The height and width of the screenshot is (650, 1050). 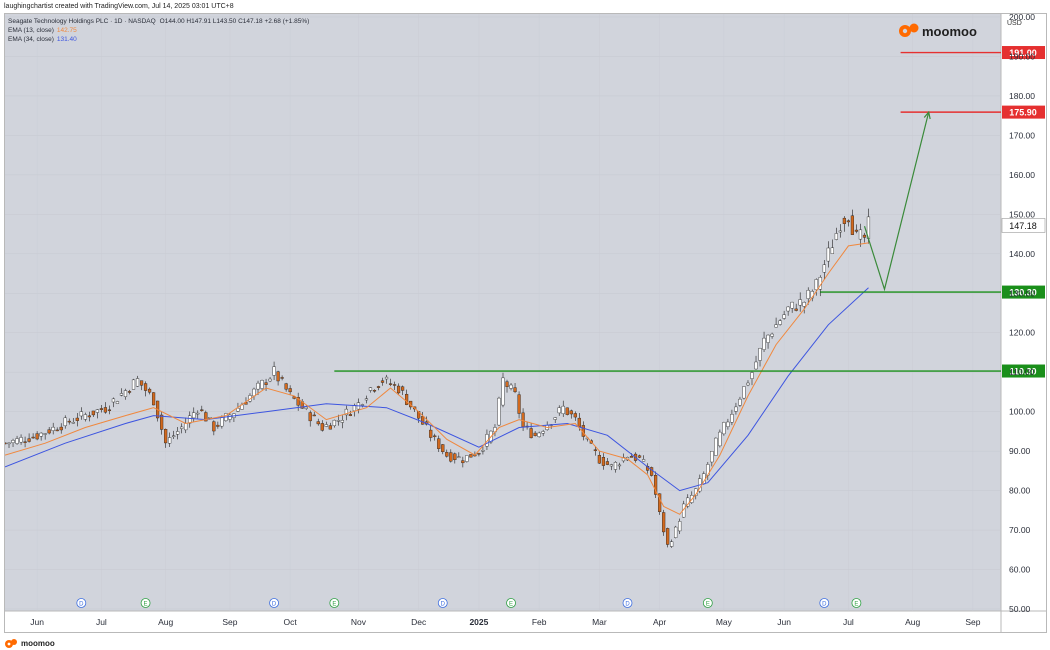 I want to click on time-tick-label: Apr, so click(x=659, y=622).